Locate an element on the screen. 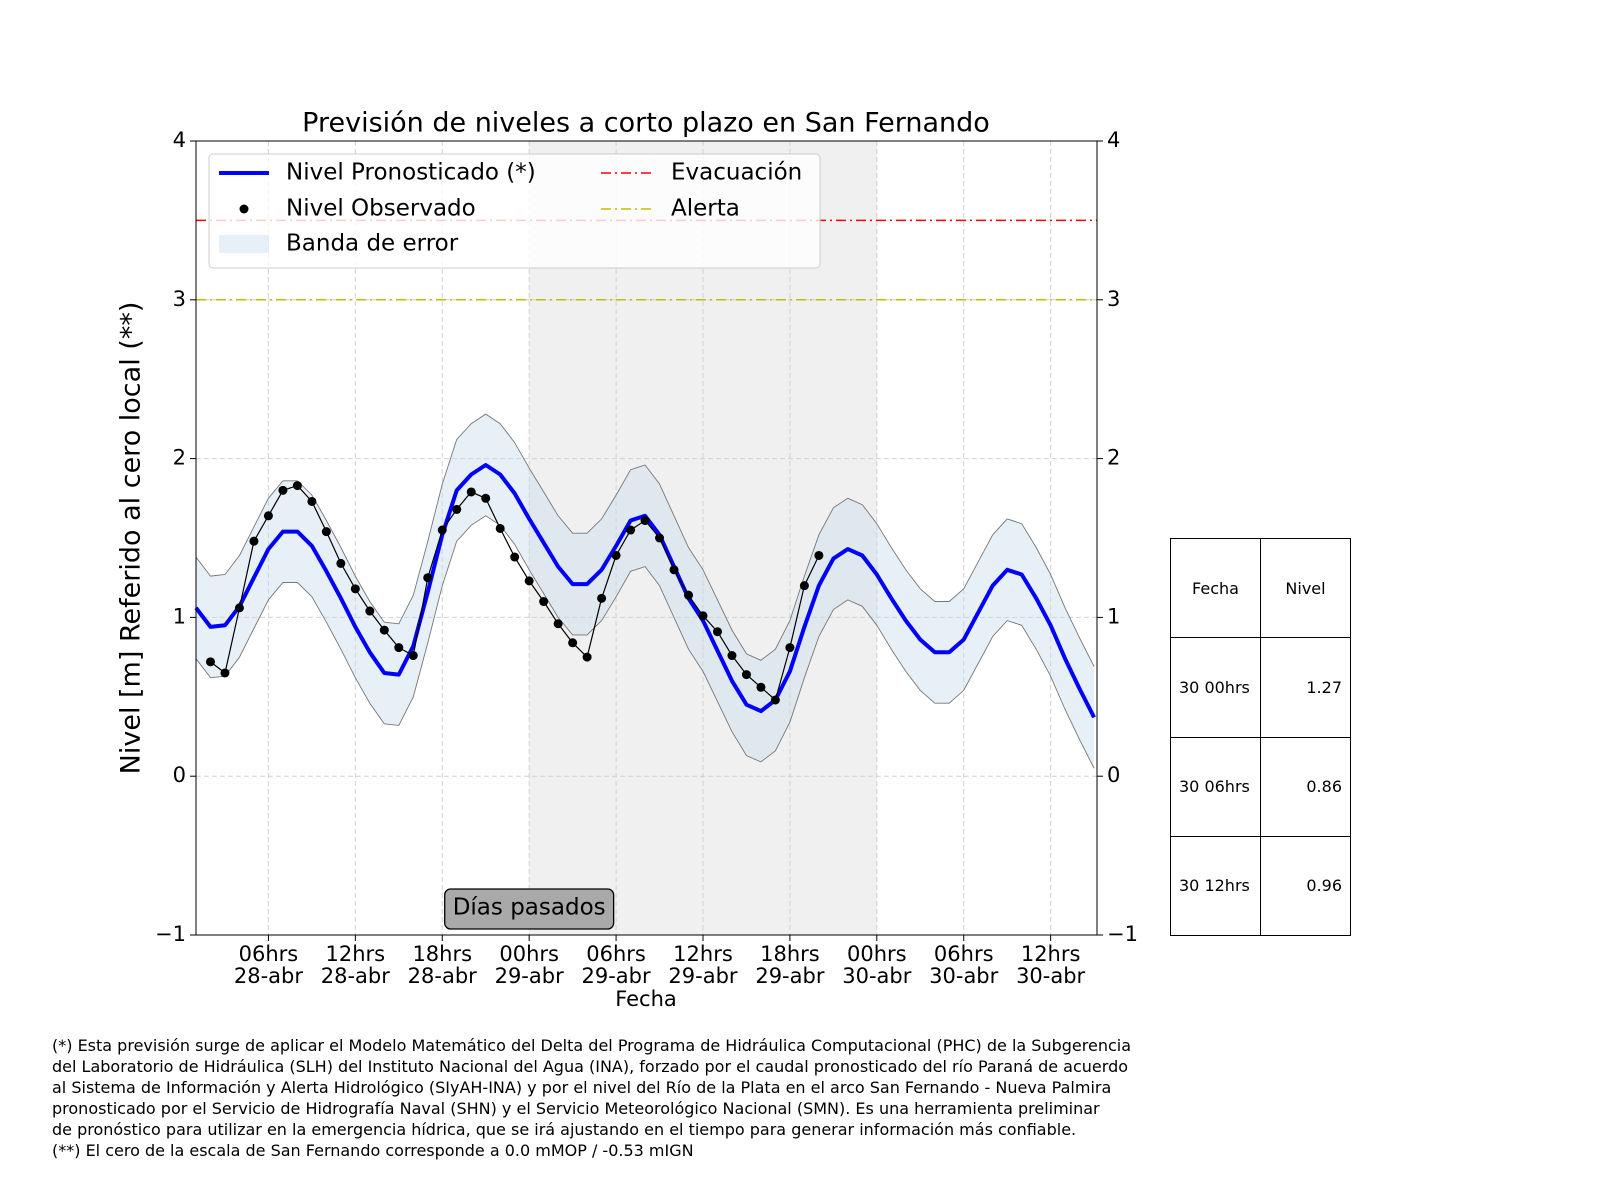 The height and width of the screenshot is (1200, 1600). y2-tick-label: 4 is located at coordinates (1113, 140).